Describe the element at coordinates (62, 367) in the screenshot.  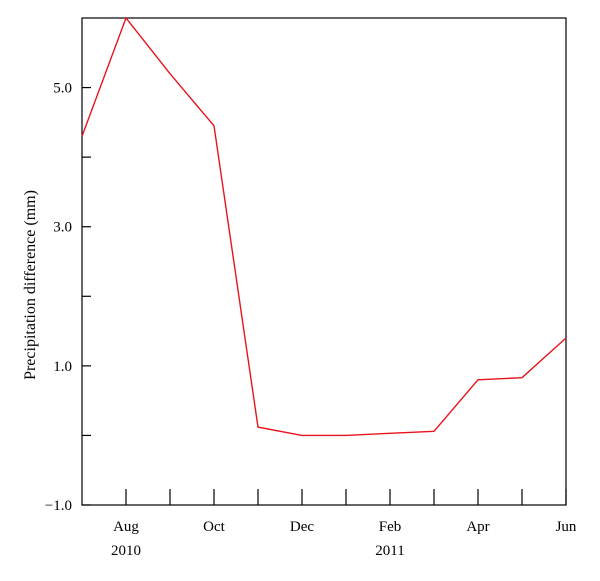
I see `y-tick-label: 1.0` at that location.